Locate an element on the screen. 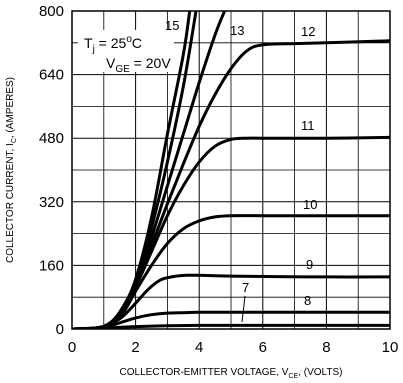 The image size is (403, 383). y-tick-label: 320 is located at coordinates (51, 202).